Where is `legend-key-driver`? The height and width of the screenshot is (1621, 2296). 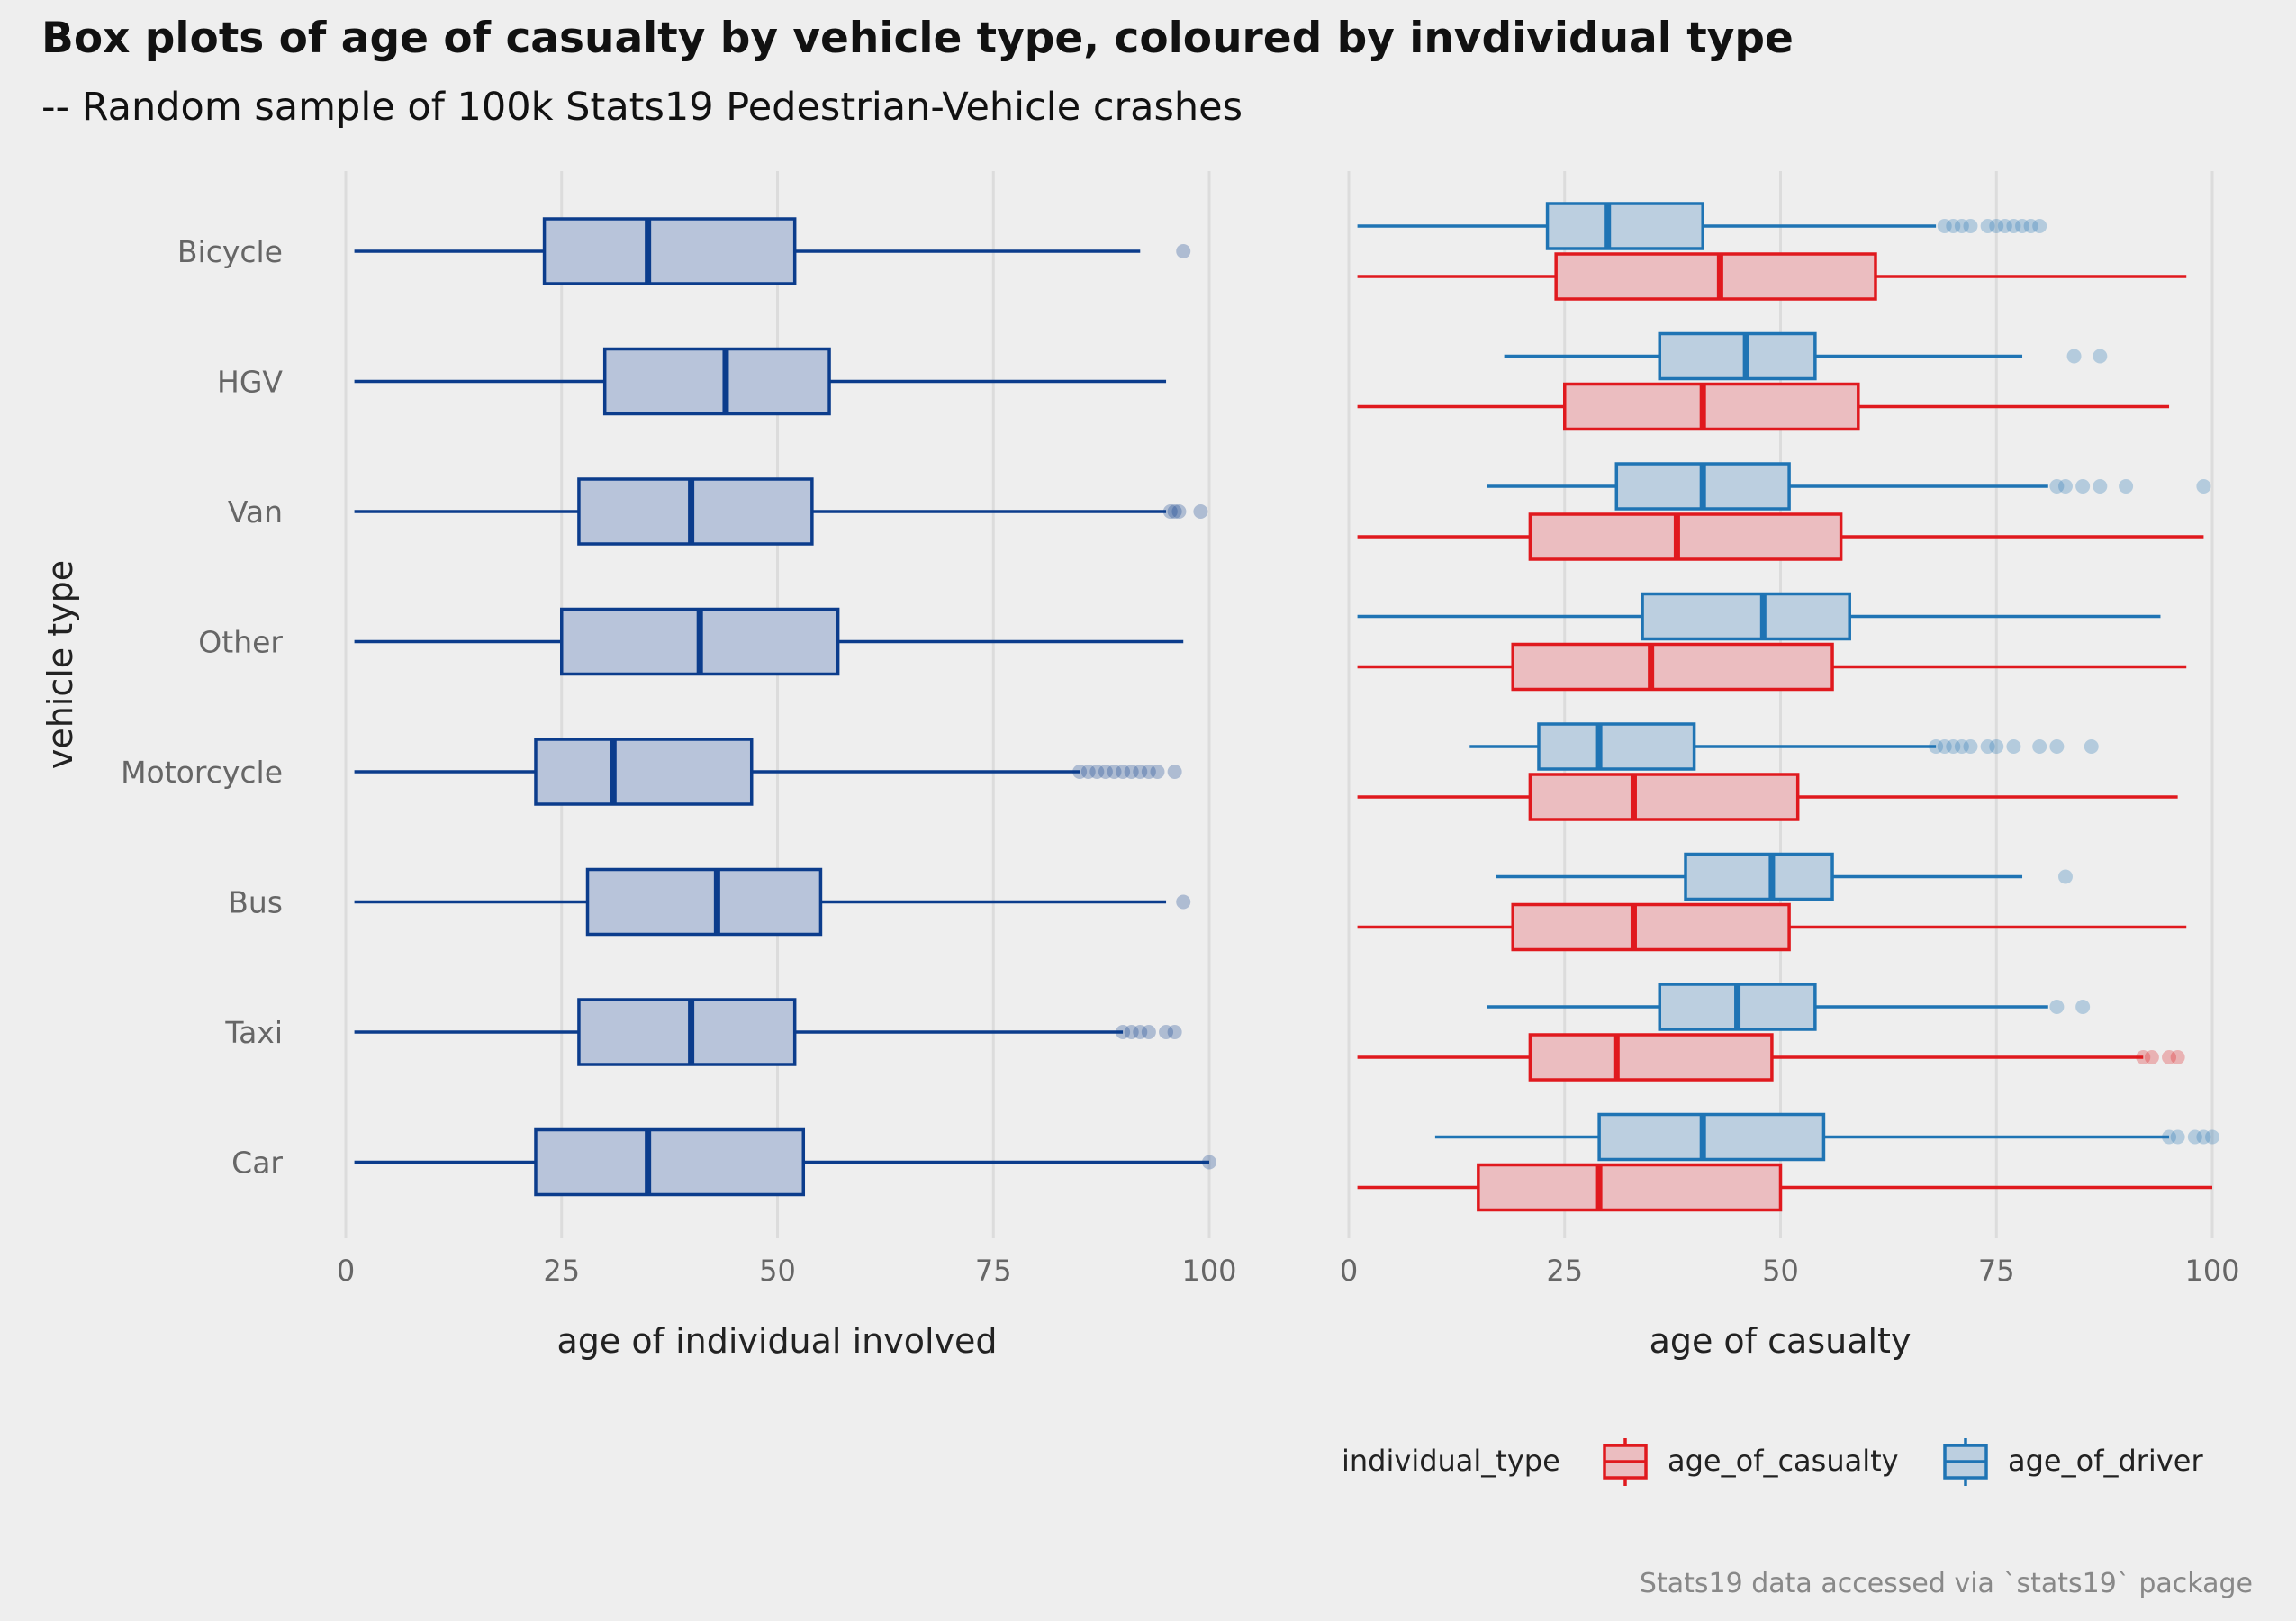 legend-key-driver is located at coordinates (1965, 1462).